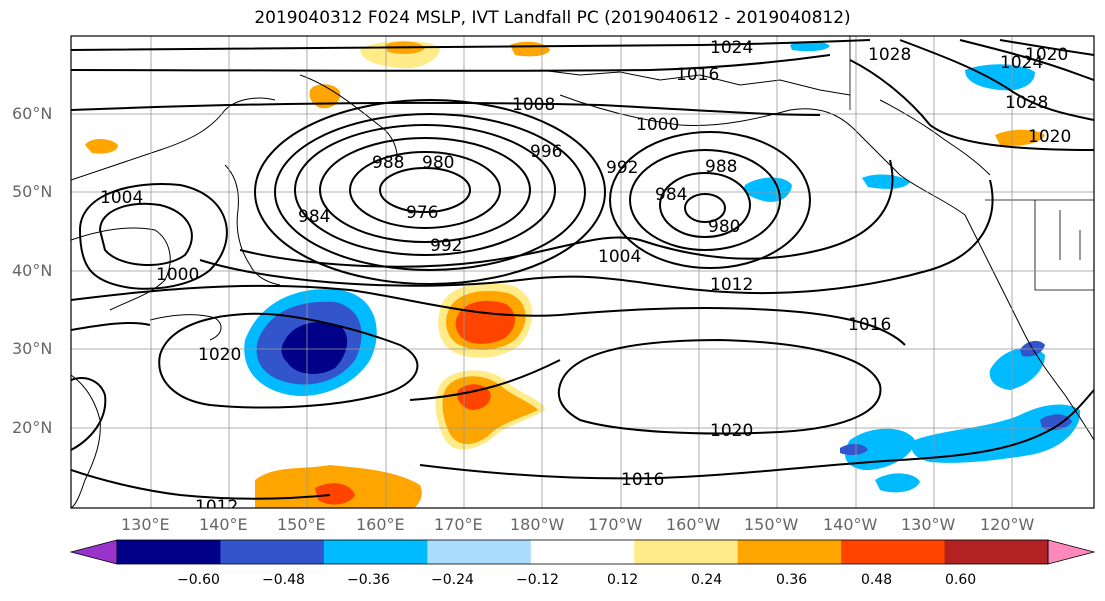  I want to click on lat-label: 50°N, so click(32, 191).